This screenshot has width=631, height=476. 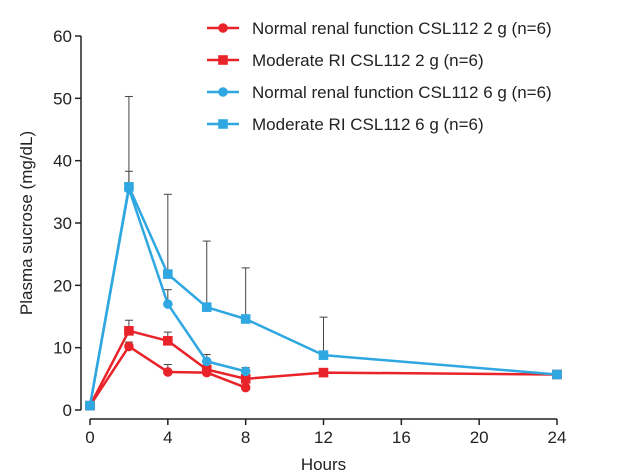 I want to click on legend-item: Moderate RI CSL112 6 g (n=6), so click(x=345, y=124).